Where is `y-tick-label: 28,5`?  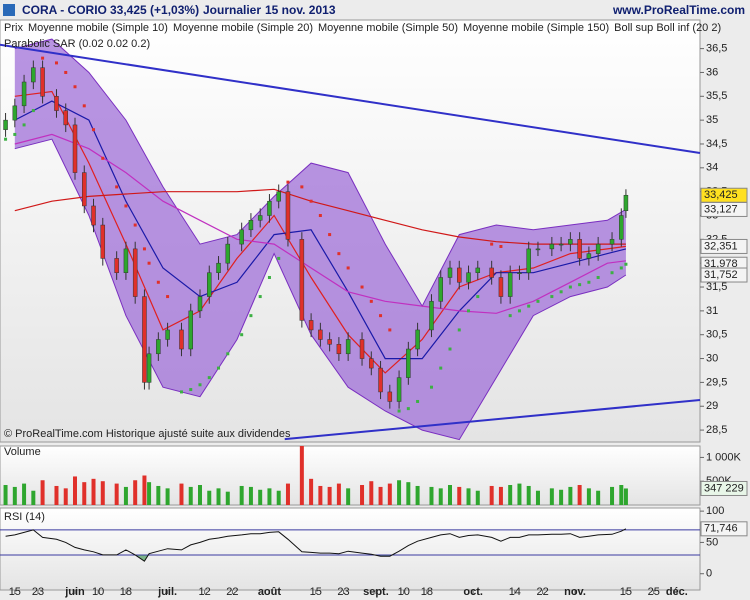 y-tick-label: 28,5 is located at coordinates (716, 430).